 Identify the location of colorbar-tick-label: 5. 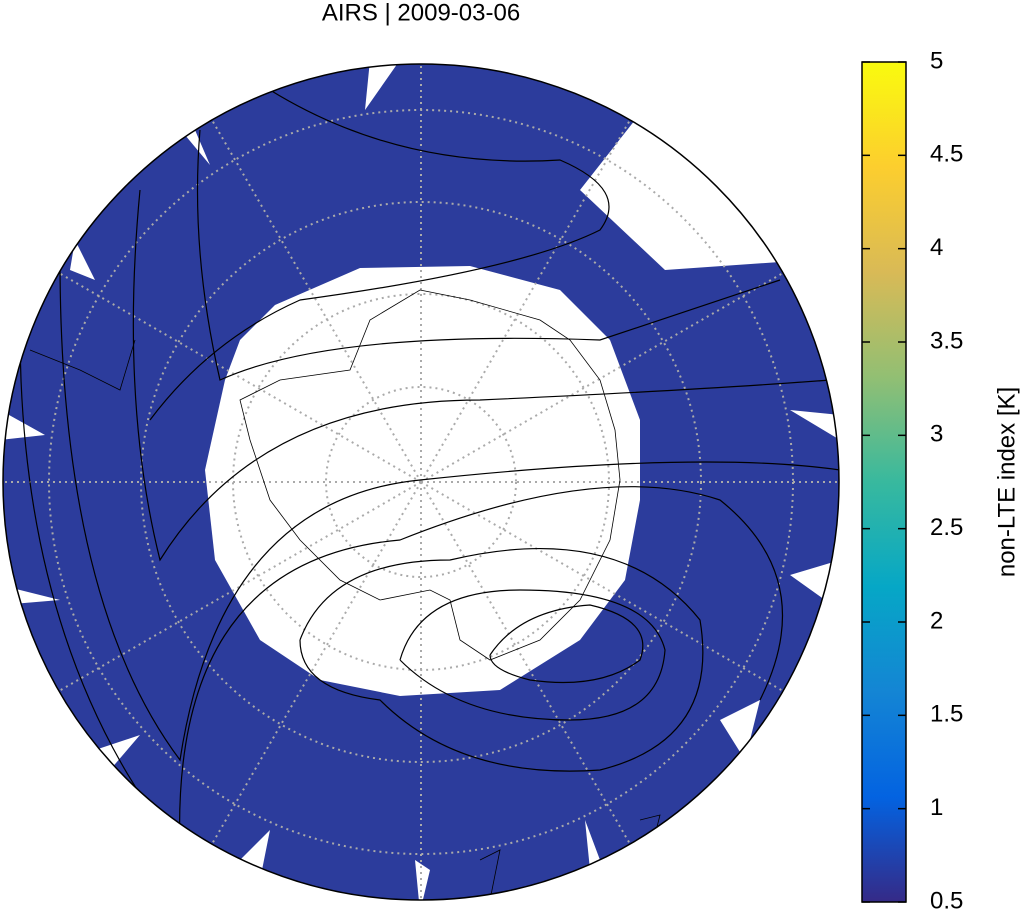
(936, 60).